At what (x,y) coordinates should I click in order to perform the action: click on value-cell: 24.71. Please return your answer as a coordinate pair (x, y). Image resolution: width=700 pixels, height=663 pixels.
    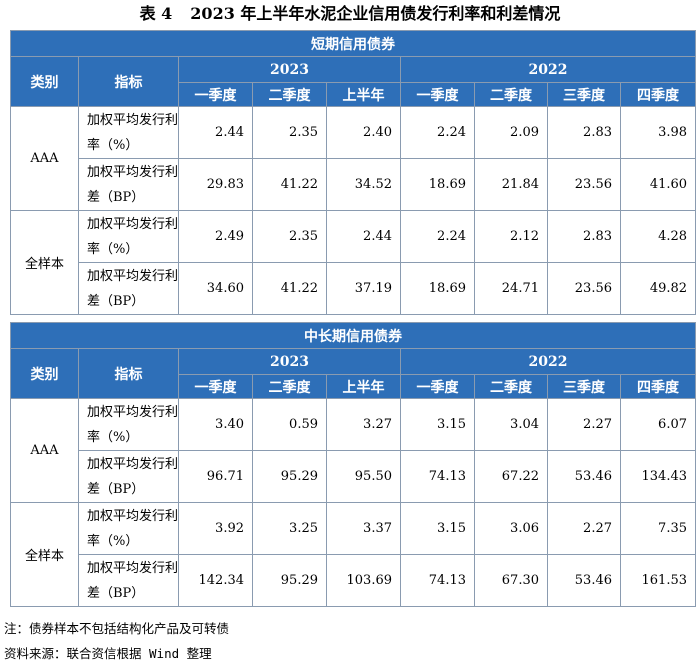
    Looking at the image, I should click on (511, 288).